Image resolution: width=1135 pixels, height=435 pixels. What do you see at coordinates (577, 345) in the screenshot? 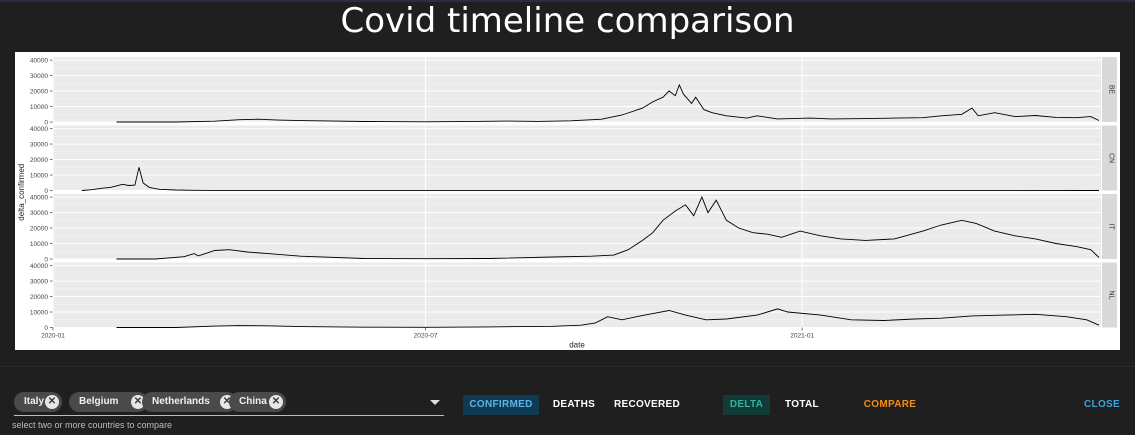
I see `x-axis-label: date` at bounding box center [577, 345].